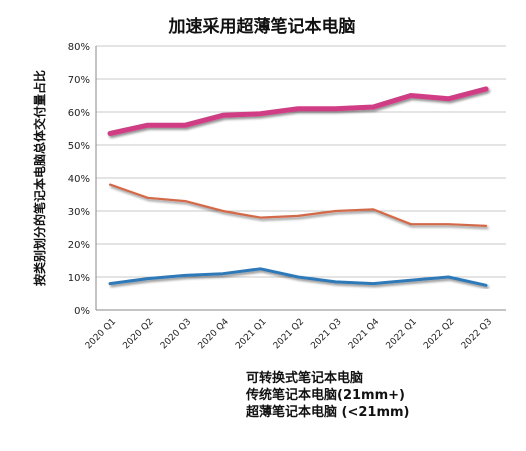 This screenshot has width=526, height=451. What do you see at coordinates (101, 334) in the screenshot?
I see `x-tick-label: 2020 Q1` at bounding box center [101, 334].